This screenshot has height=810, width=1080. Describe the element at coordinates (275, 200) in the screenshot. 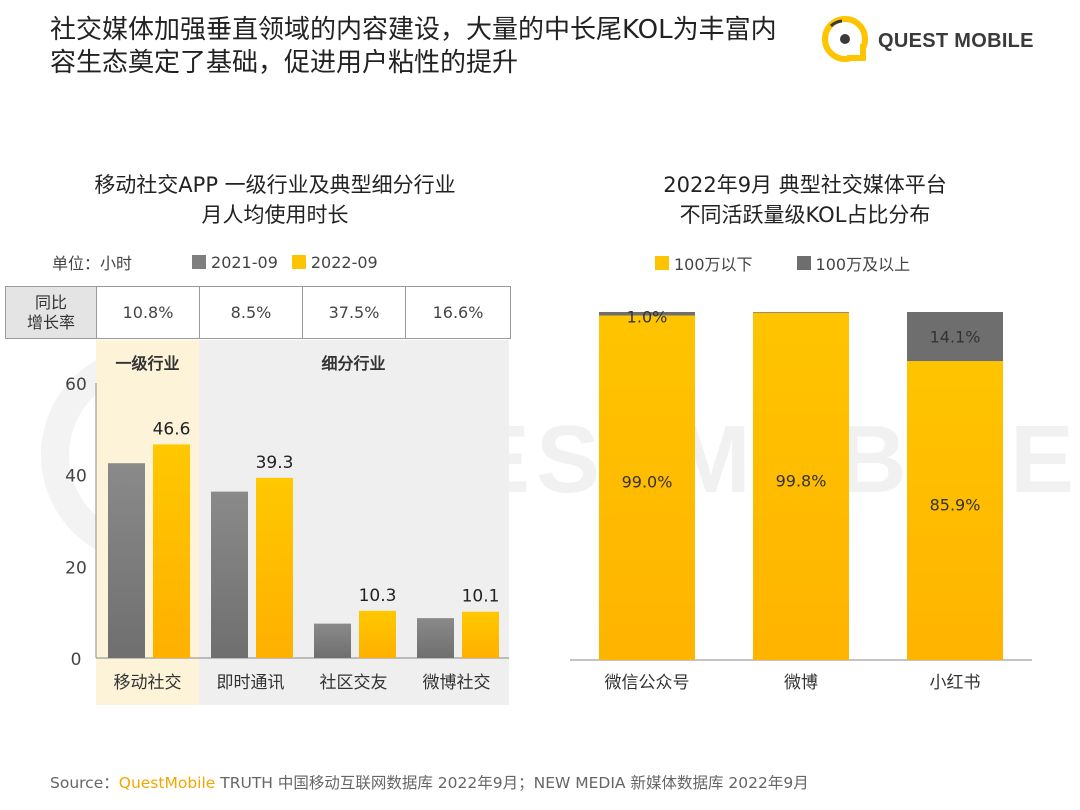

I see `left-chart-title: 移动社交APP 一级行业及典型细分行业 月人均使用时长` at that location.